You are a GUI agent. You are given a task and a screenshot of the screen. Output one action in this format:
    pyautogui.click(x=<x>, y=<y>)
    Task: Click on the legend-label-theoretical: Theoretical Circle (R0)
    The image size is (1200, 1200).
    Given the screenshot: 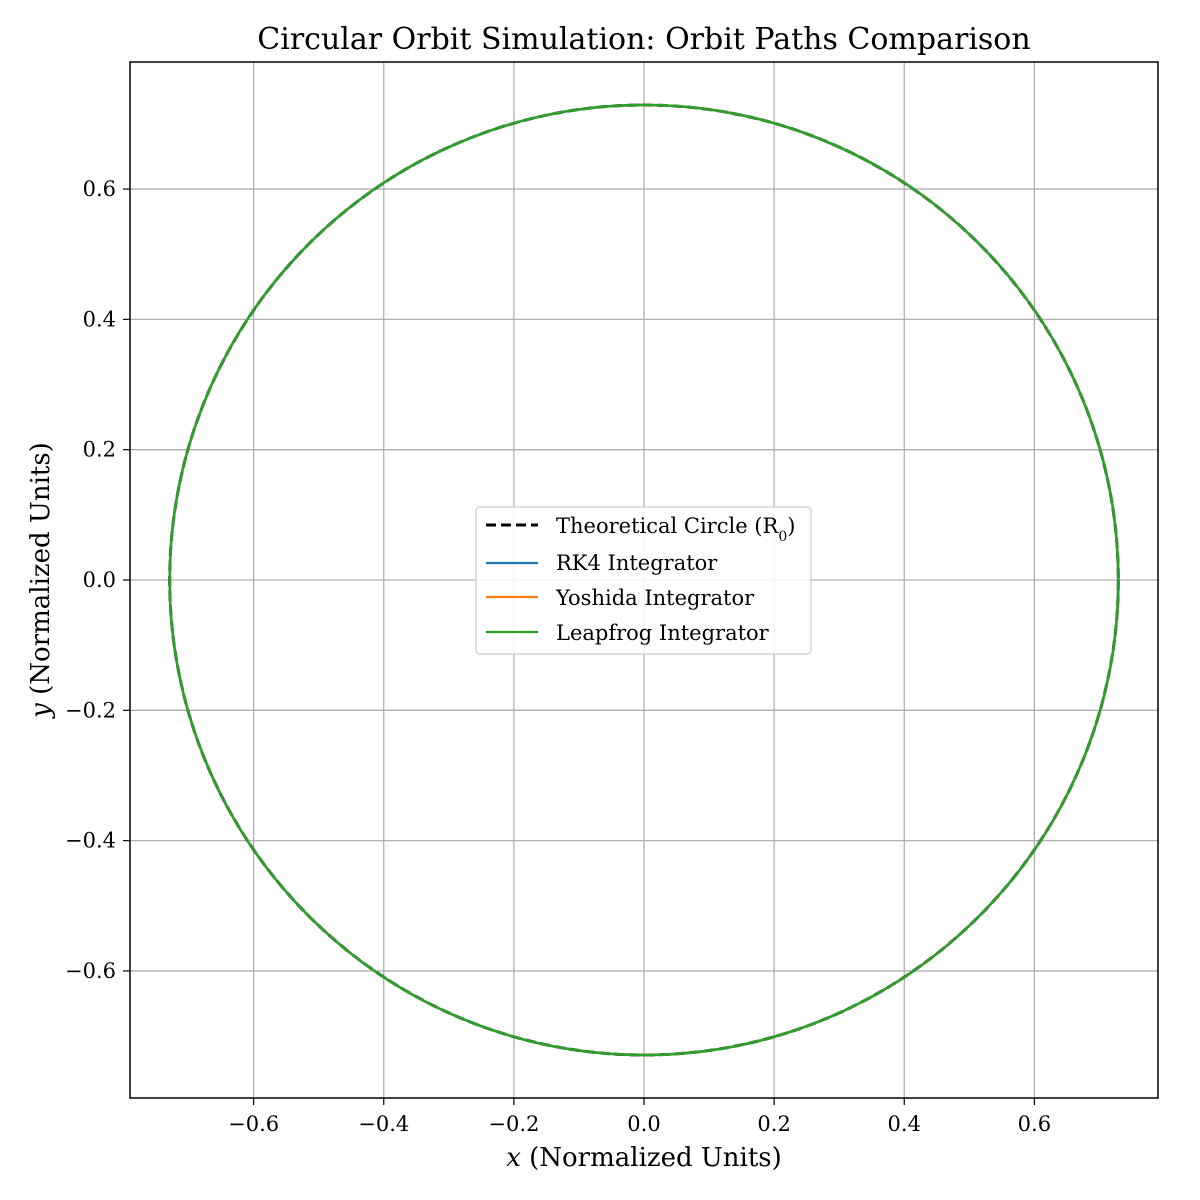 What is the action you would take?
    pyautogui.click(x=675, y=529)
    